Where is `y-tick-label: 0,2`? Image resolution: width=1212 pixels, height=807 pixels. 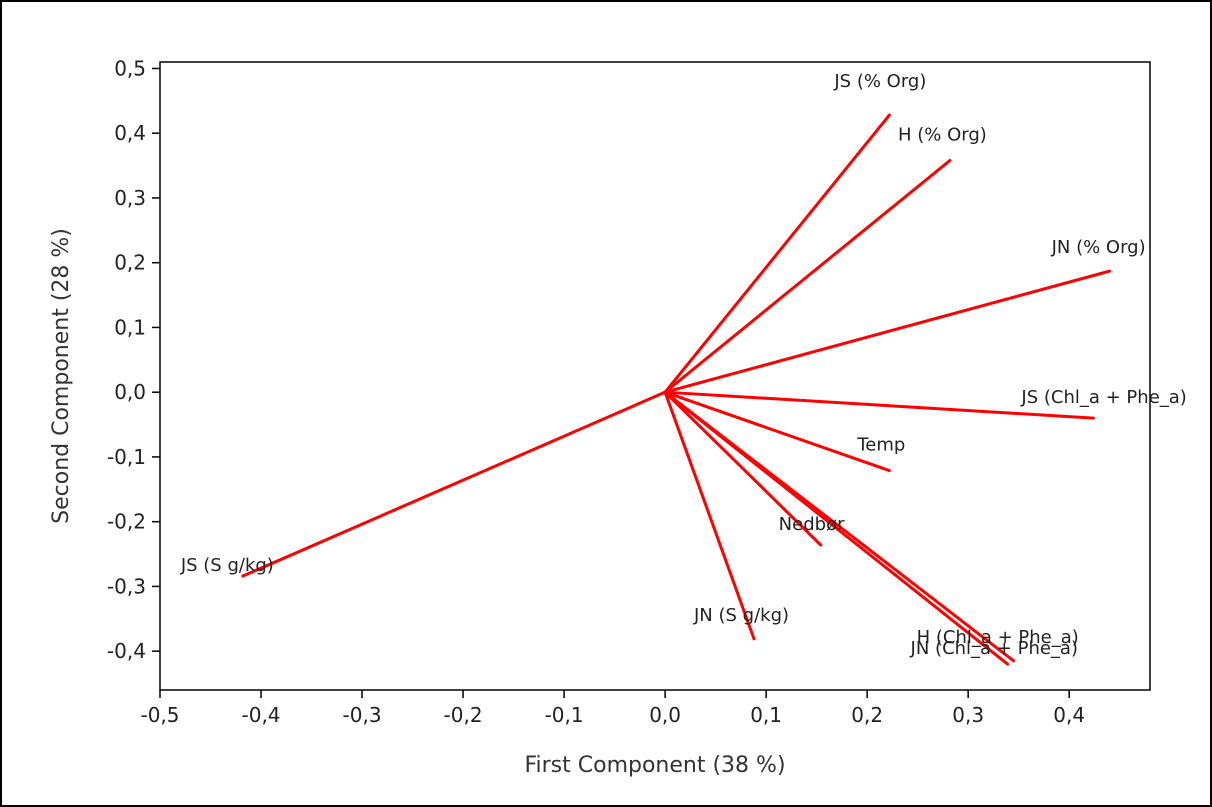 y-tick-label: 0,2 is located at coordinates (130, 263).